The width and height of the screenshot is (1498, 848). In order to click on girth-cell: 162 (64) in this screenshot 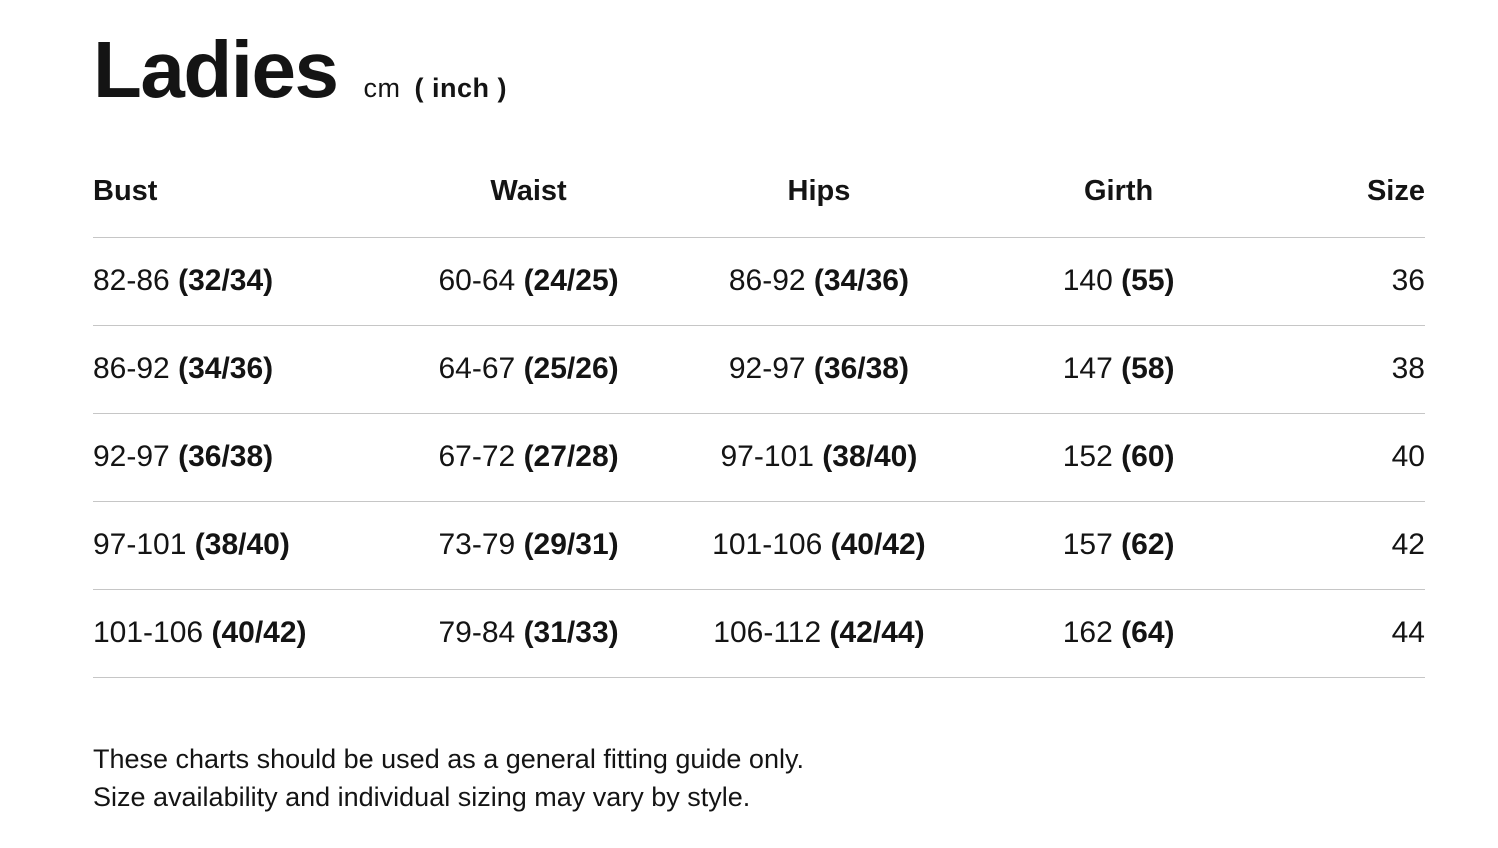, I will do `click(1118, 633)`.